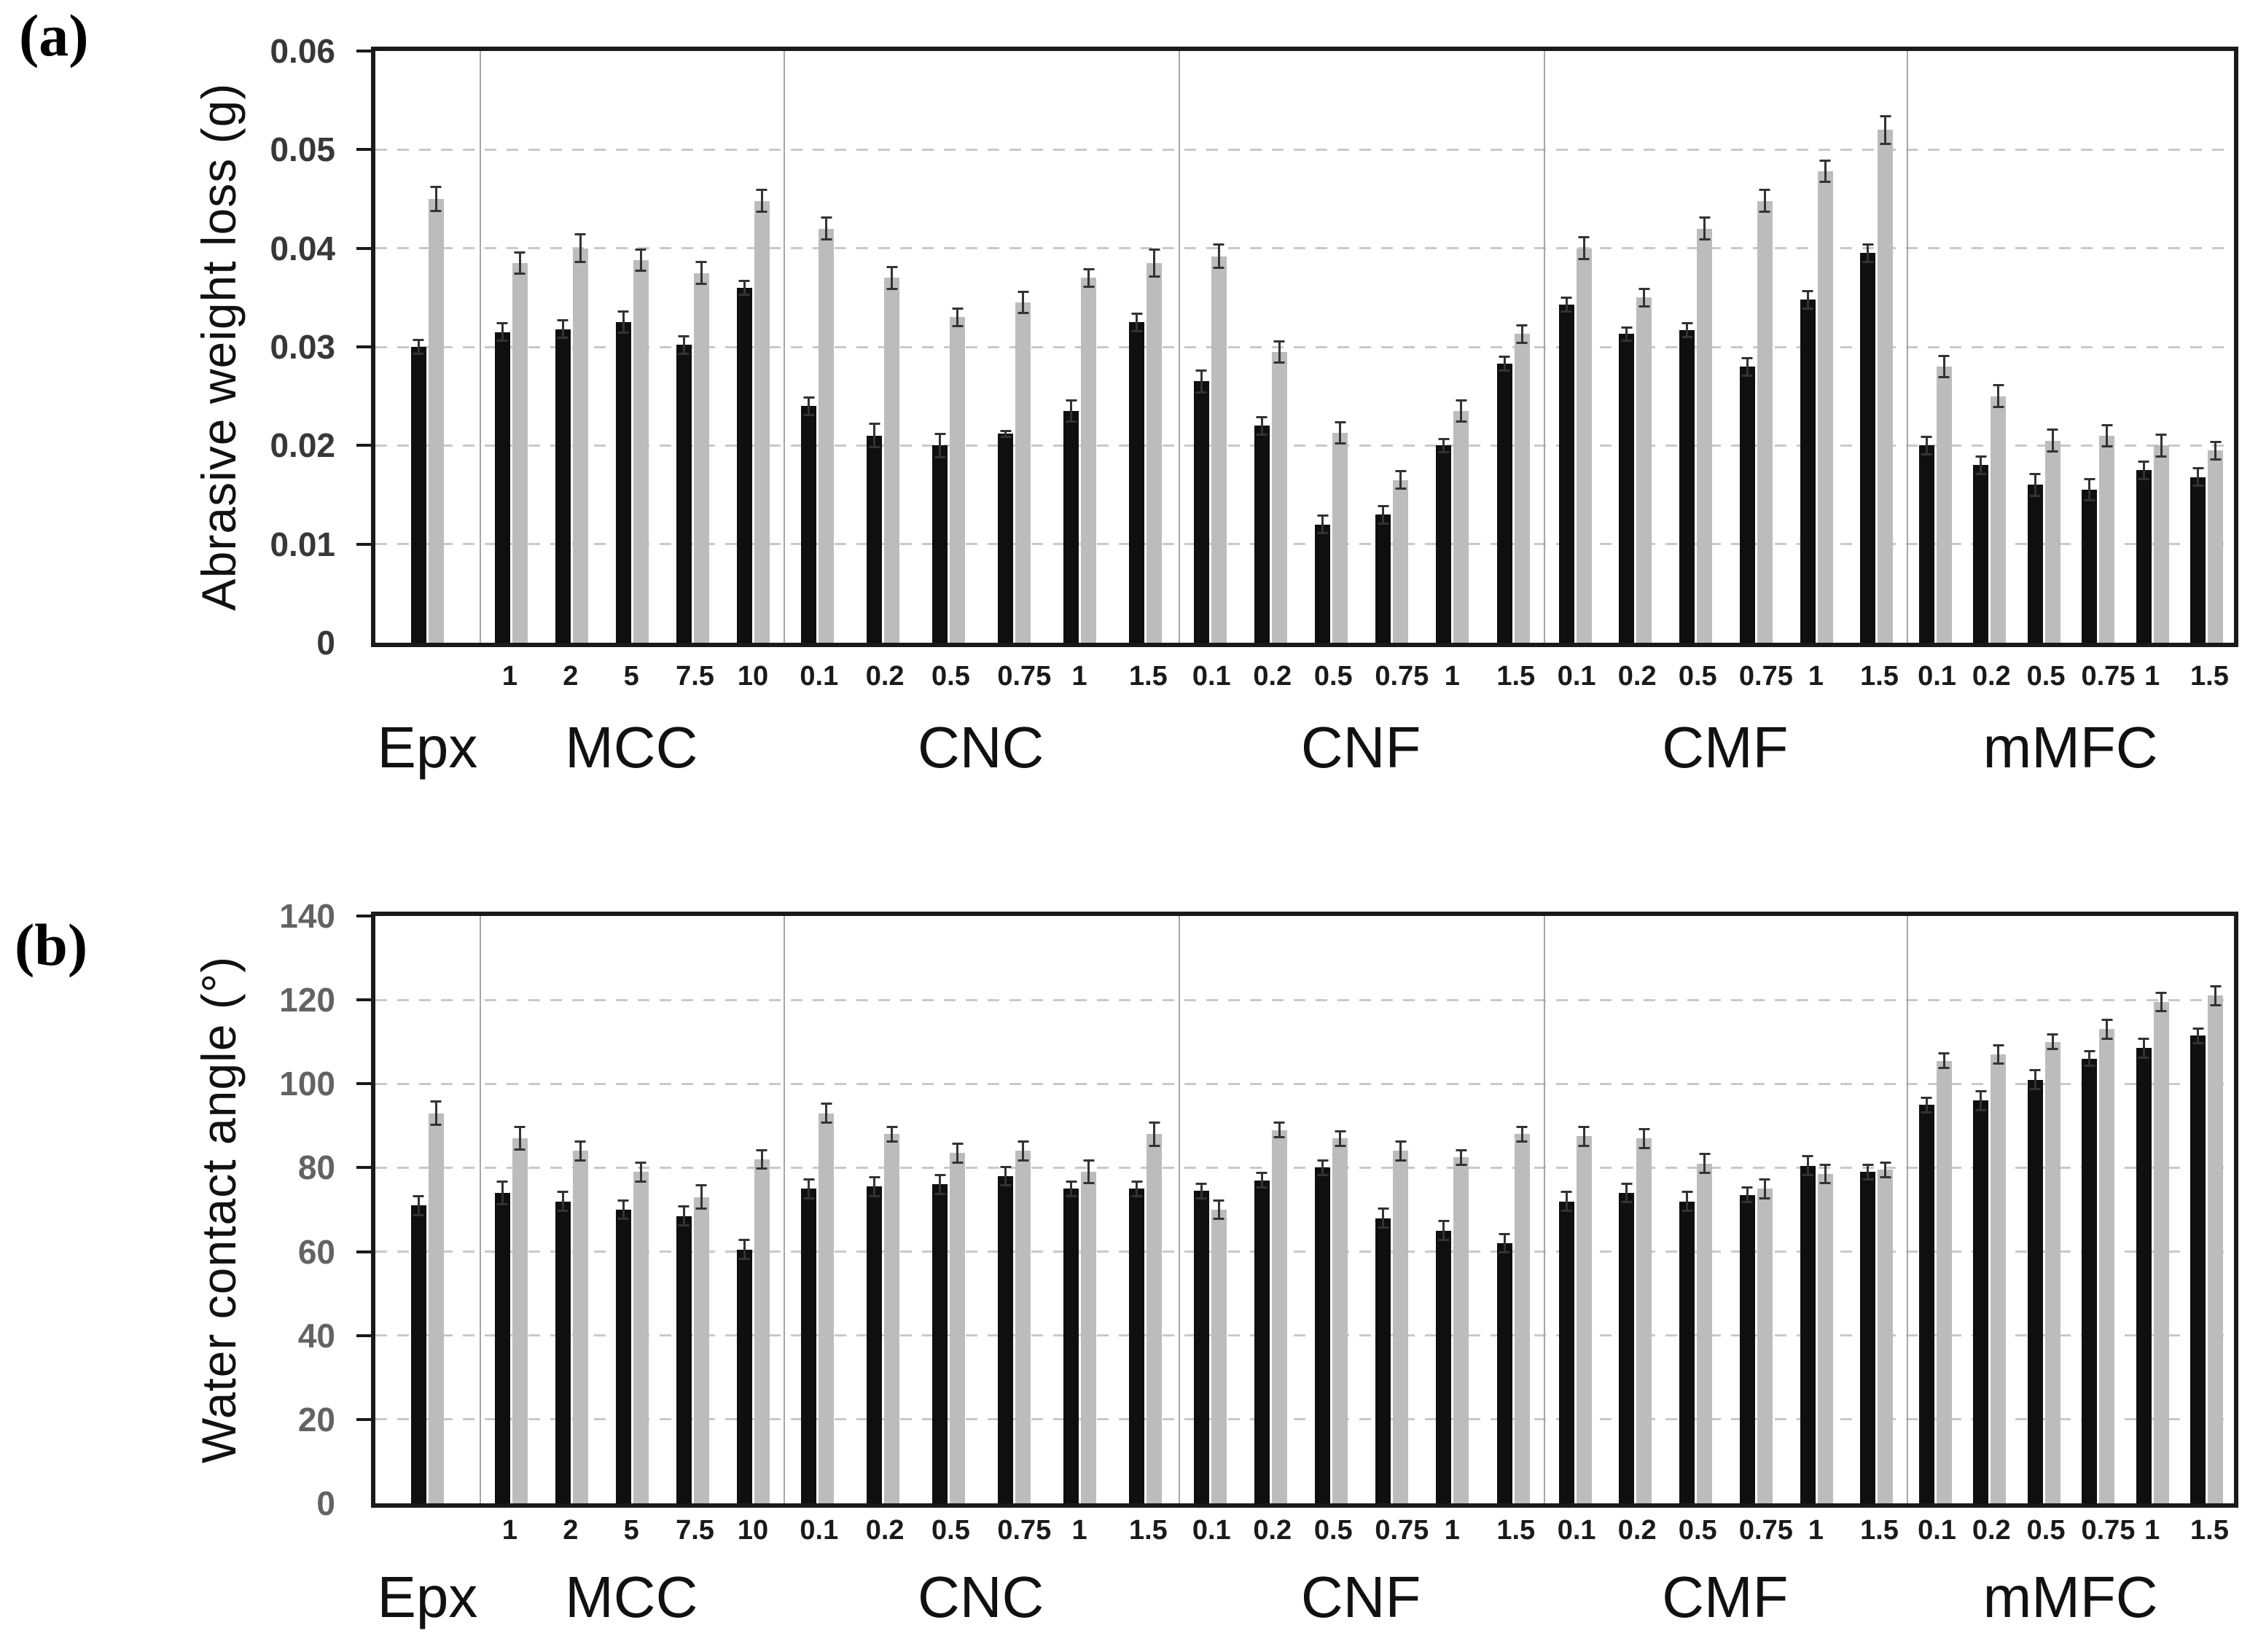 Image resolution: width=2250 pixels, height=1652 pixels. I want to click on group-label-CNF: CNF, so click(1360, 748).